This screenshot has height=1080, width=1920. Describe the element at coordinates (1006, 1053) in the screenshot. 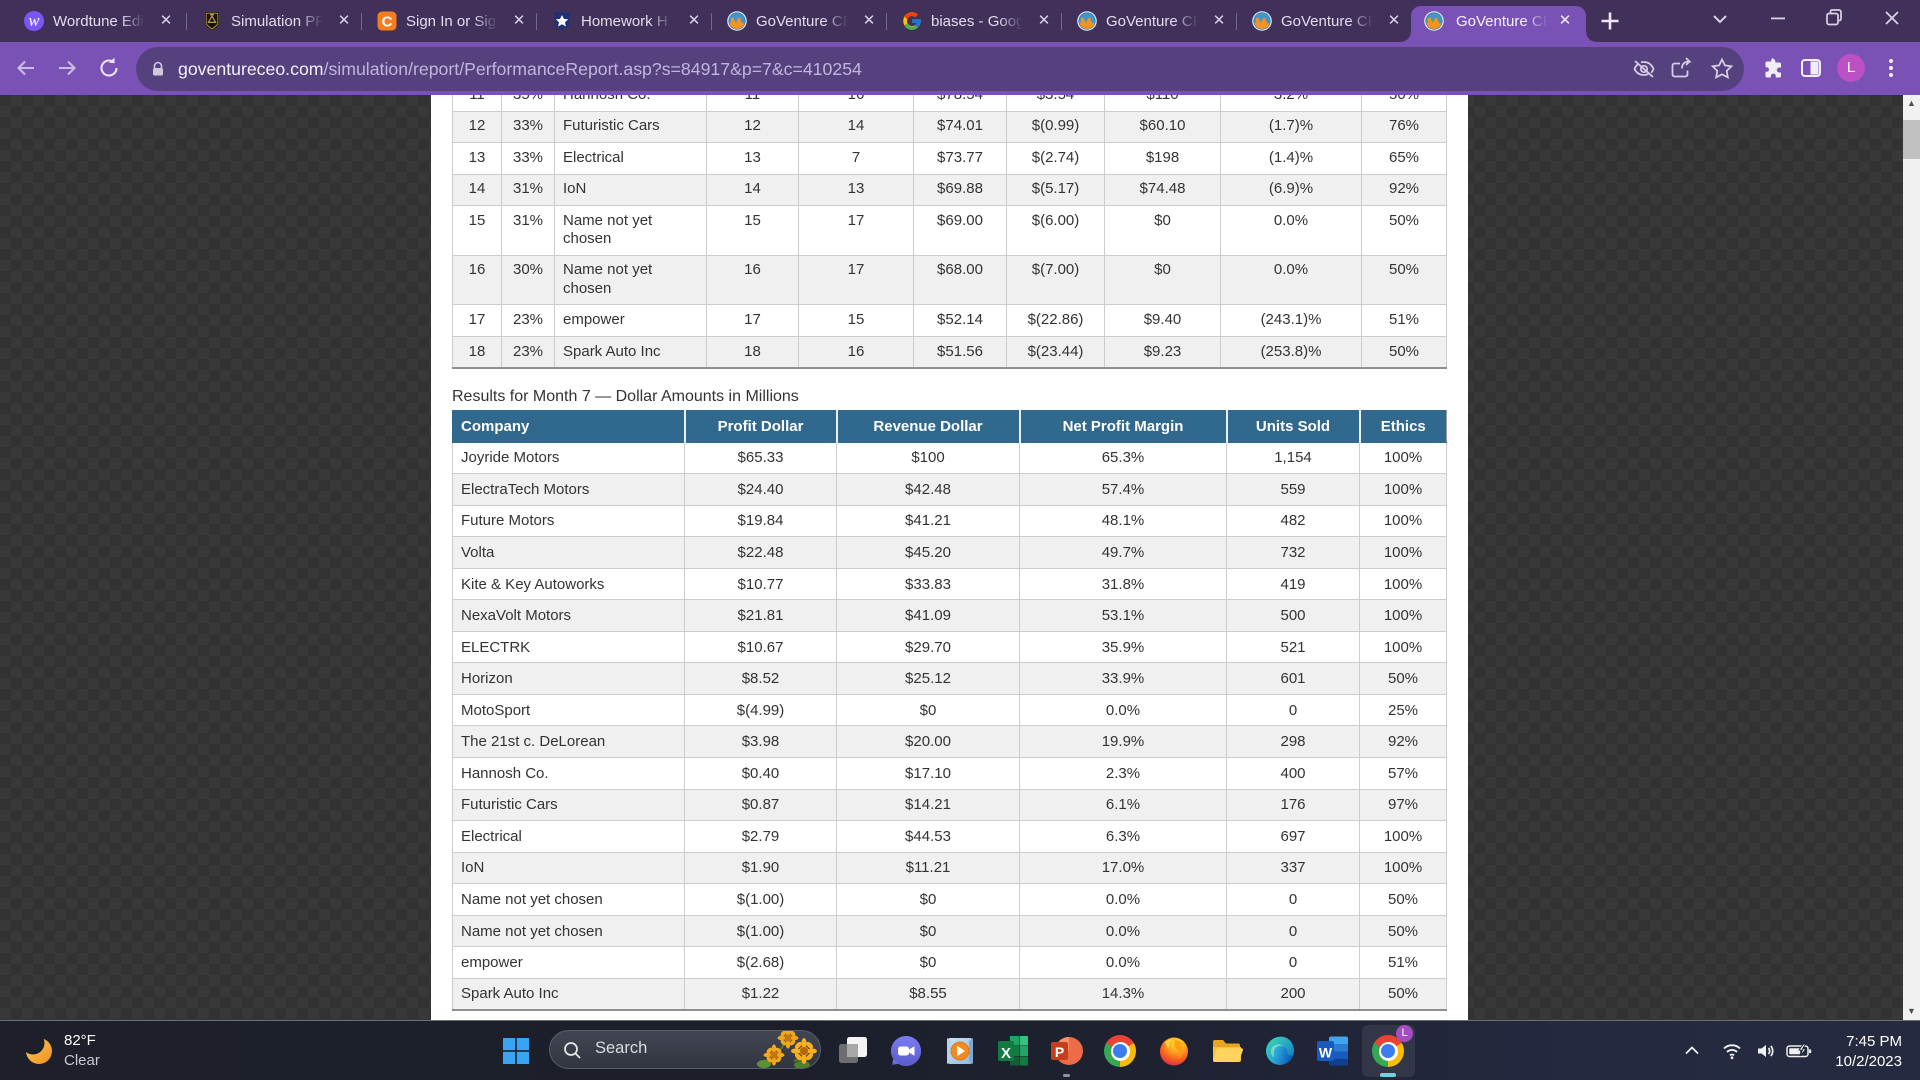

I see `svg-text: X` at that location.